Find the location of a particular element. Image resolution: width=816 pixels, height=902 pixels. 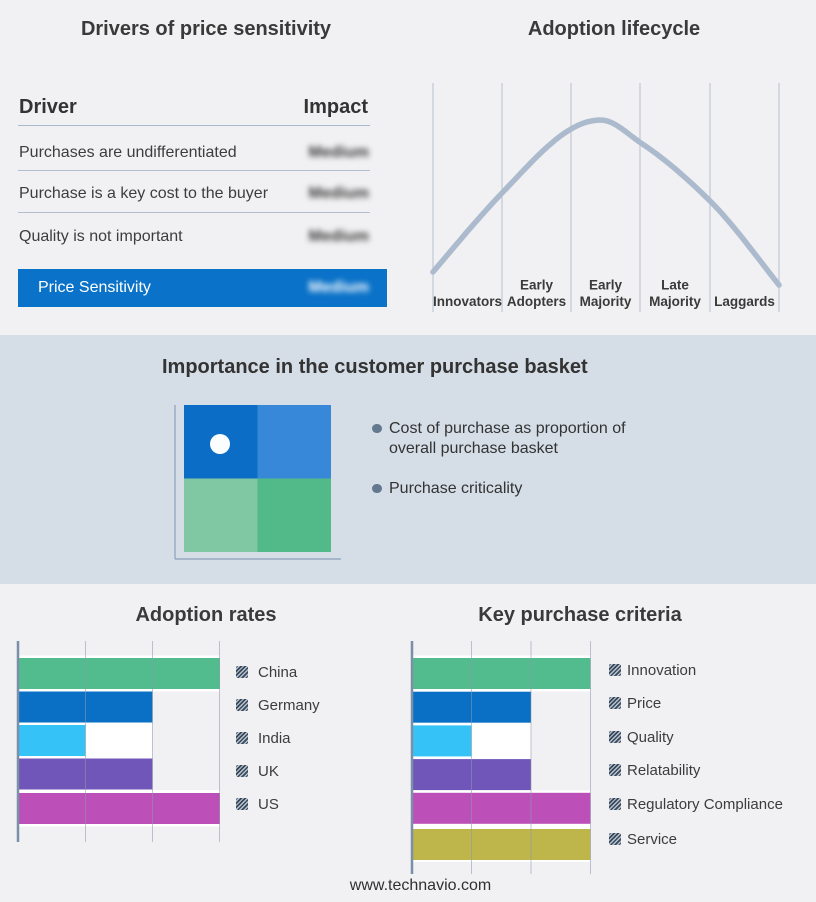

svg-text: Laggards is located at coordinates (744, 301).